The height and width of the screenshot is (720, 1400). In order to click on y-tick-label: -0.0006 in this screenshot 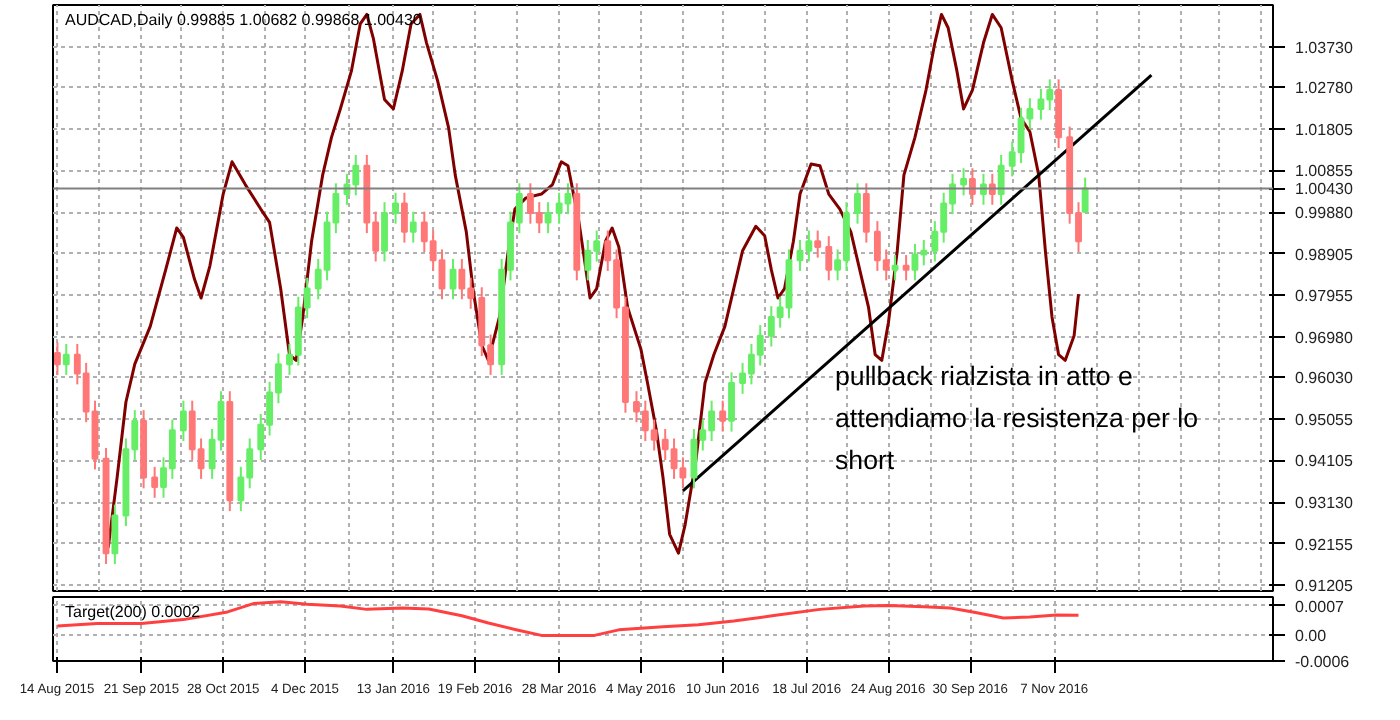, I will do `click(1323, 662)`.